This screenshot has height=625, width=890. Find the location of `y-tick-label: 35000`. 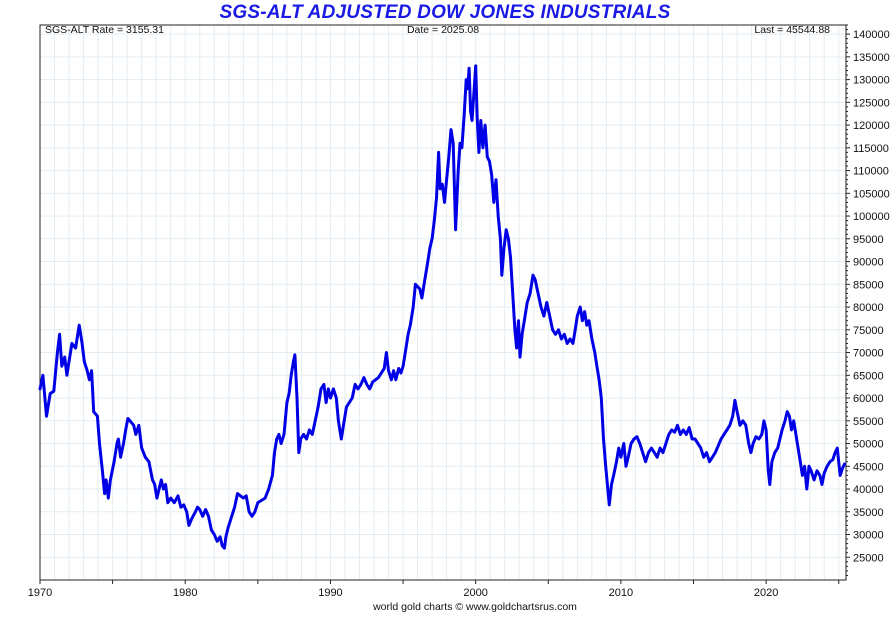

y-tick-label: 35000 is located at coordinates (868, 513).